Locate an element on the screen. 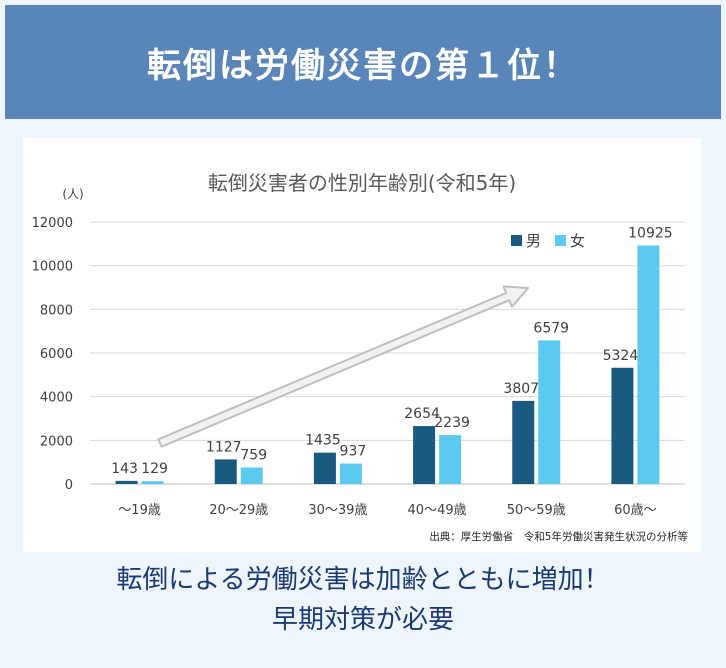  data-label-male: 5324 is located at coordinates (621, 356).